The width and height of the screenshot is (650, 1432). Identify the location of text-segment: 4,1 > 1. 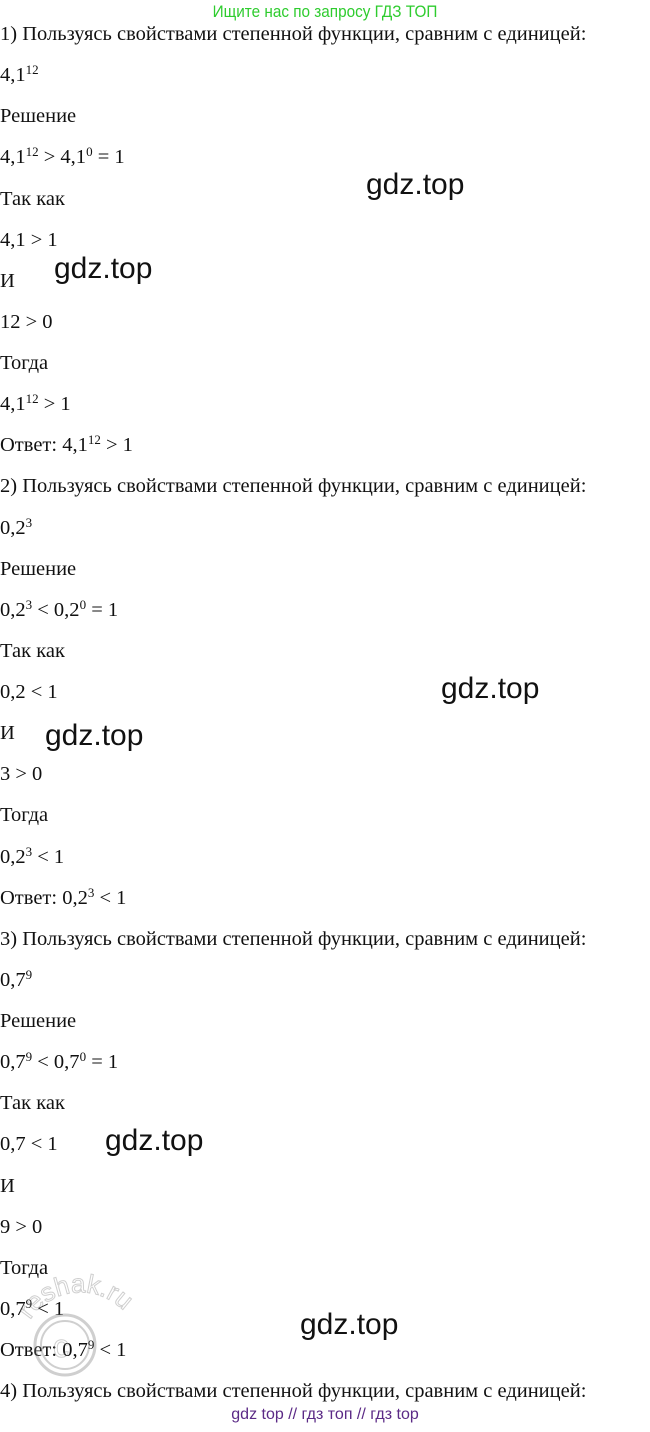
(29, 239).